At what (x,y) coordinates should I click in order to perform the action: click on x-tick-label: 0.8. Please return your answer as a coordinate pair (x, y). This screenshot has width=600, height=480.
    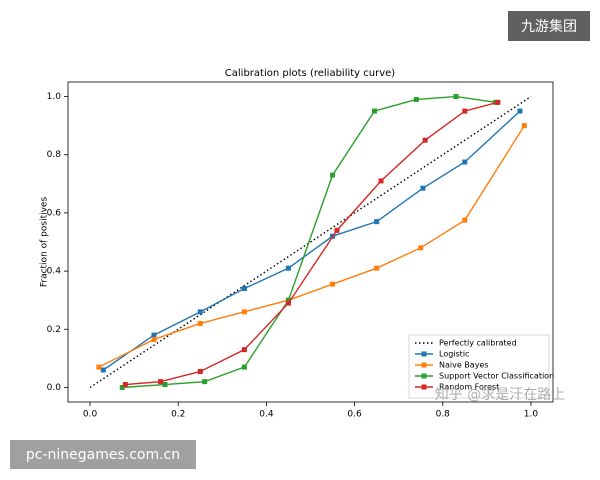
    Looking at the image, I should click on (443, 415).